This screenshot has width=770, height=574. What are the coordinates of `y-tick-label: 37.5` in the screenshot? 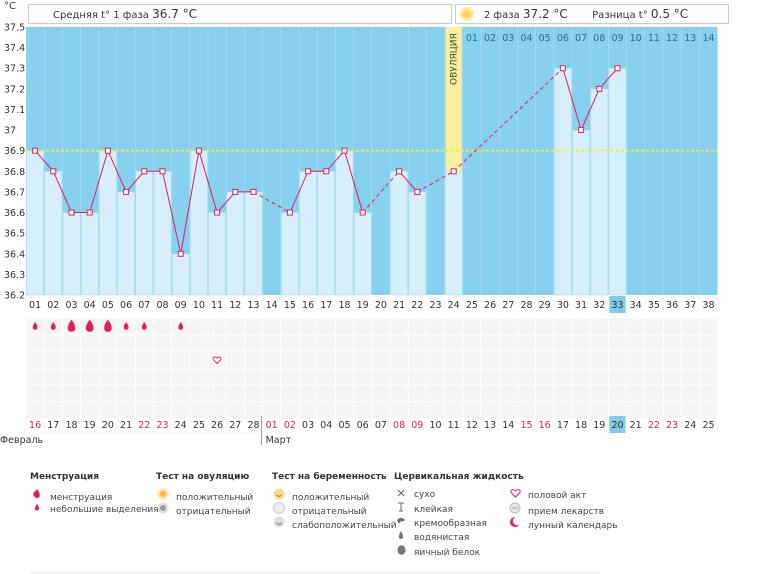 It's located at (14, 28).